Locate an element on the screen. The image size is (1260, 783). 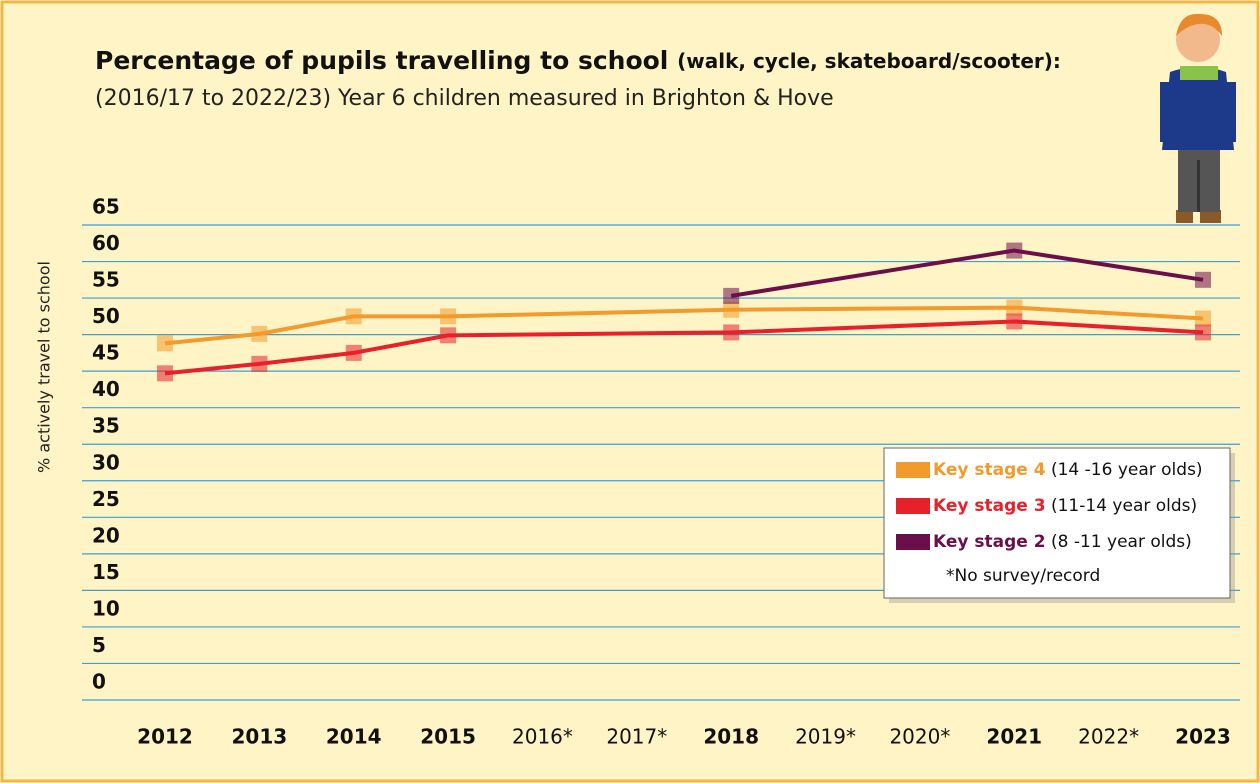
y-tick-label: 45 is located at coordinates (106, 353).